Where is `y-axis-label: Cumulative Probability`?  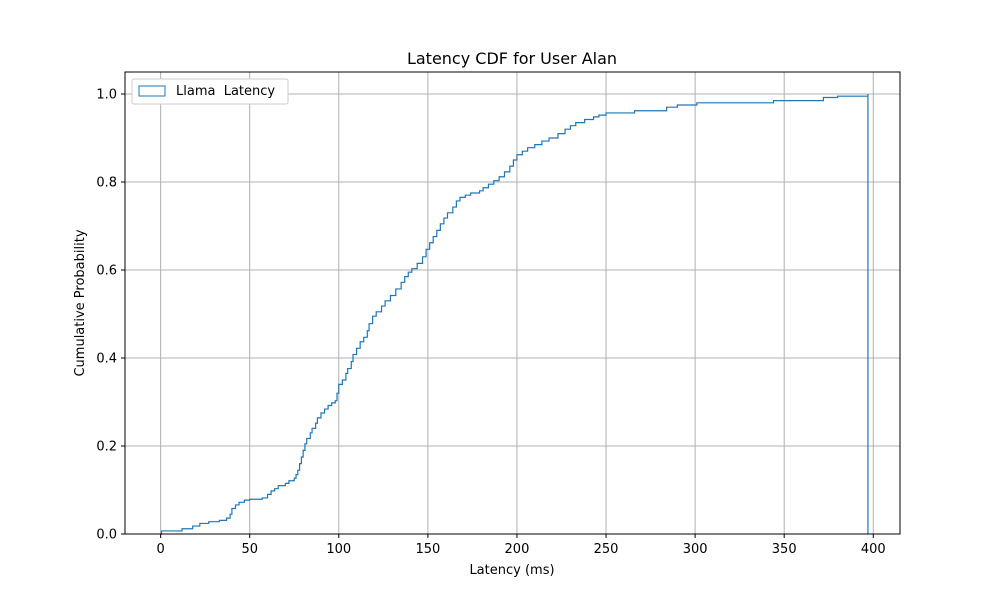
y-axis-label: Cumulative Probability is located at coordinates (80, 302).